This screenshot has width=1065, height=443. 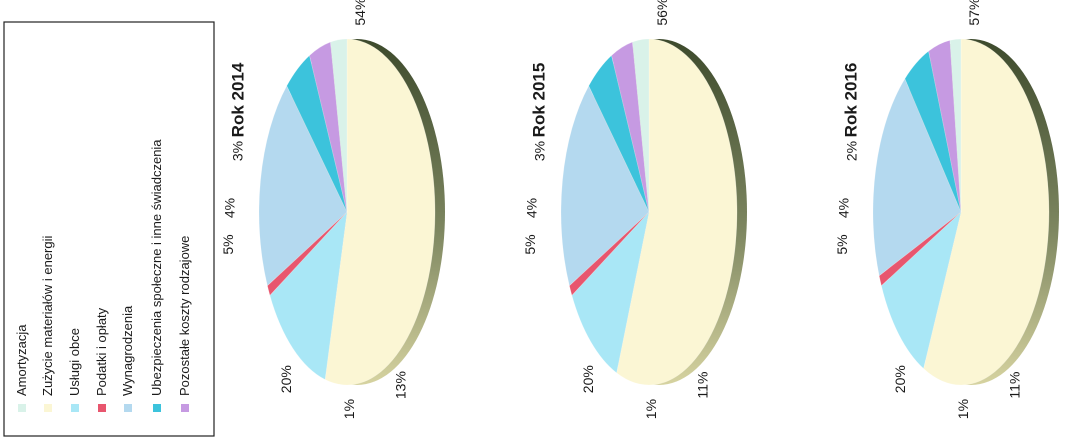 What do you see at coordinates (360, 13) in the screenshot?
I see `pie-data-label: 54%` at bounding box center [360, 13].